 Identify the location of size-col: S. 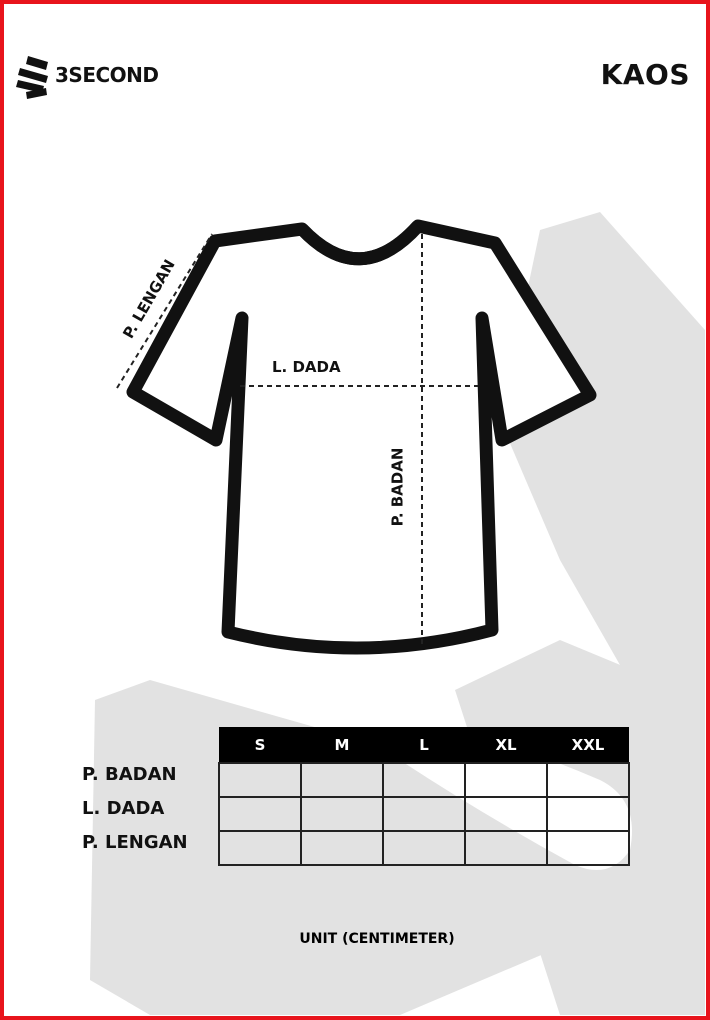
(260, 745).